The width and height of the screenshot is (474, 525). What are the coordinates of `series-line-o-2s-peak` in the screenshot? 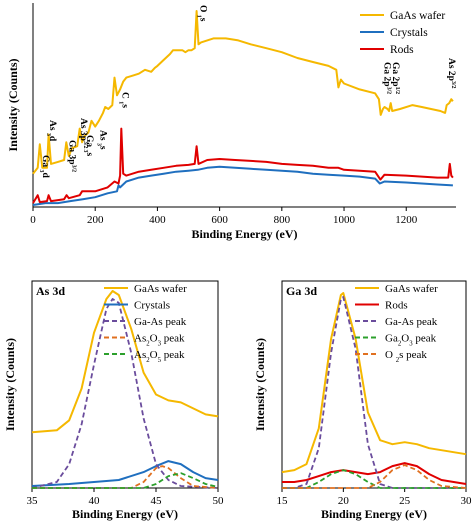 It's located at (374, 476).